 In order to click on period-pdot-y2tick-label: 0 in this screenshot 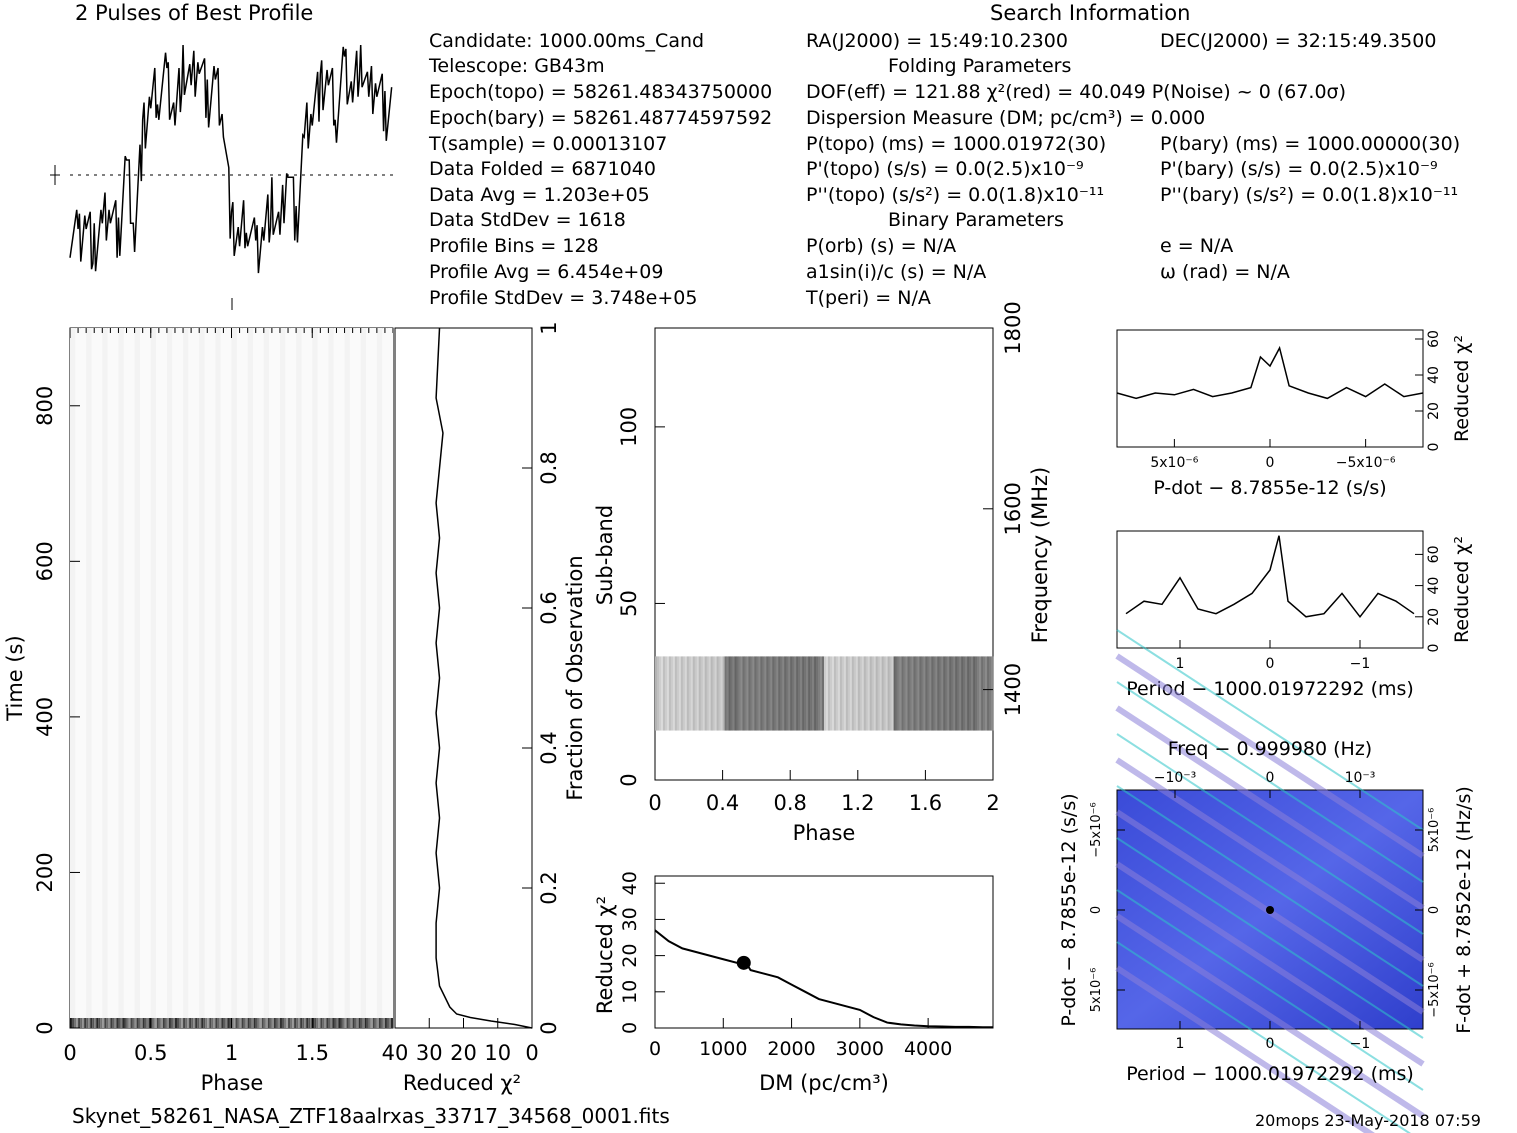, I will do `click(1434, 910)`.